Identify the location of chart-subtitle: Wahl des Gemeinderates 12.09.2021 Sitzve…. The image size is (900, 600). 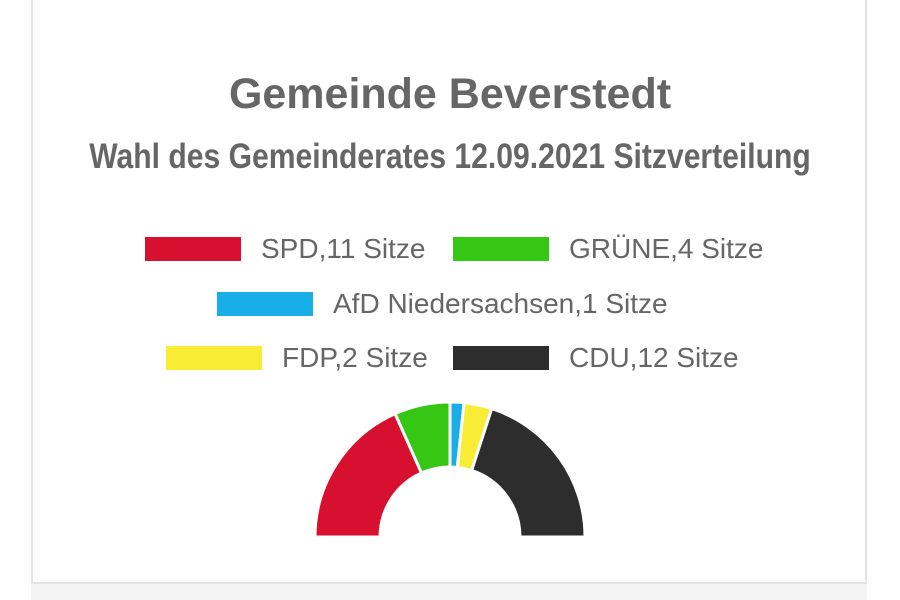
(450, 156).